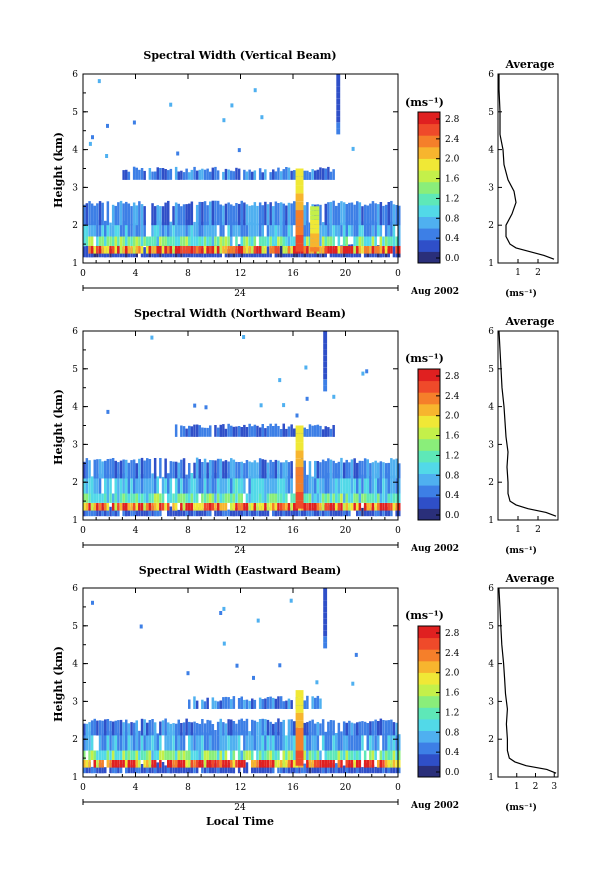  I want to click on x-tick-label: 20, so click(346, 274).